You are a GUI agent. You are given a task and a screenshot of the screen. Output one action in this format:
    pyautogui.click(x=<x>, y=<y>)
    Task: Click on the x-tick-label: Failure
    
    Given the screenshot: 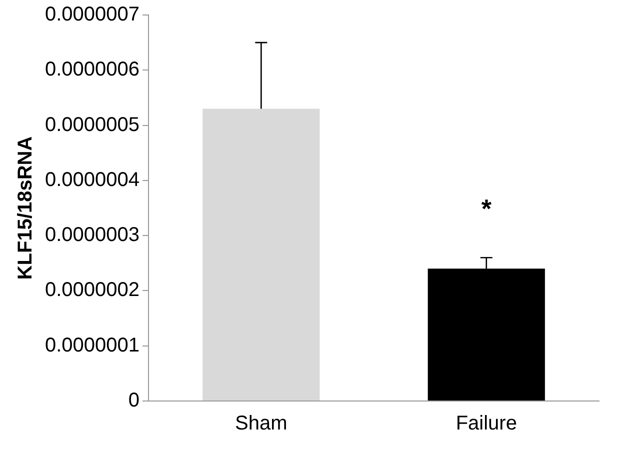 What is the action you would take?
    pyautogui.click(x=486, y=423)
    